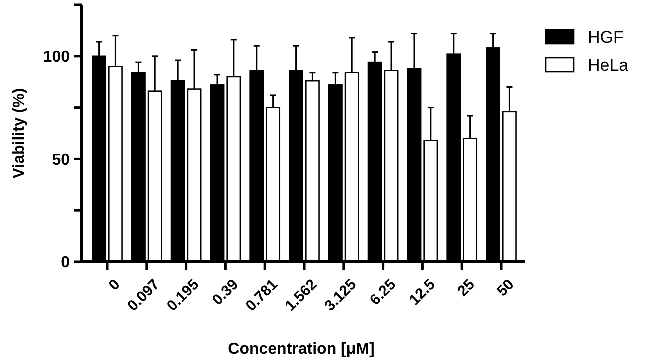 The width and height of the screenshot is (661, 362). Describe the element at coordinates (115, 285) in the screenshot. I see `x-tick-label: 0` at that location.